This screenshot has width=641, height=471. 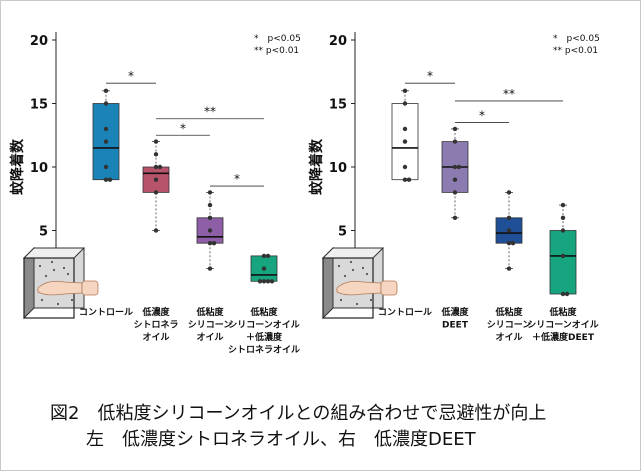 What do you see at coordinates (338, 168) in the screenshot?
I see `y-tick-label: 10` at bounding box center [338, 168].